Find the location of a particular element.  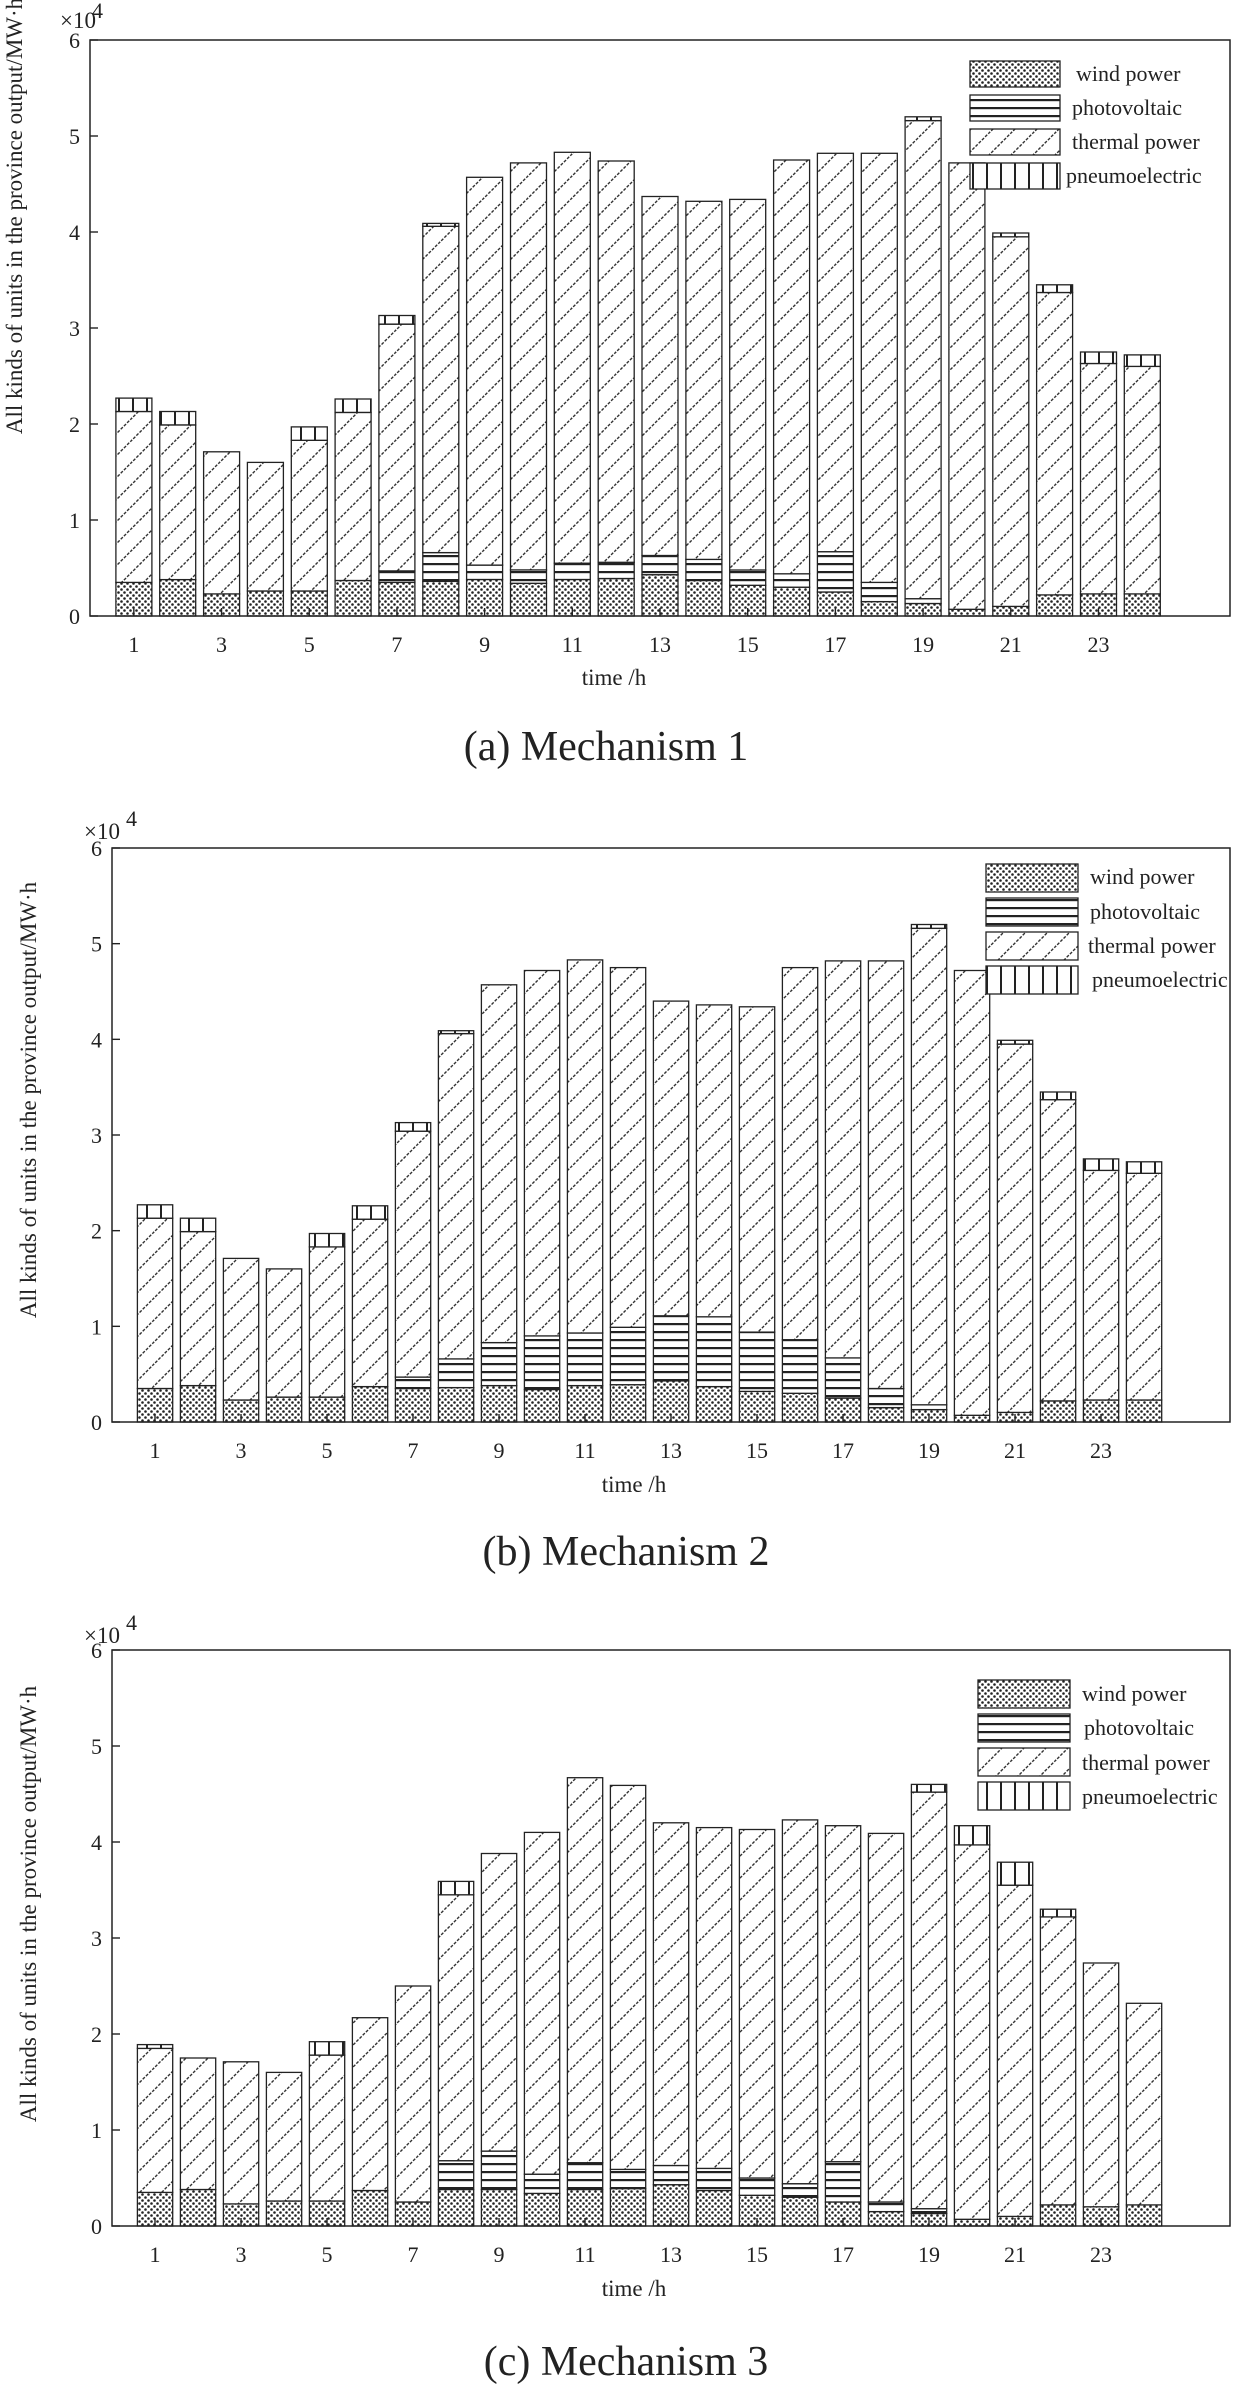

bar-thermal-h24 is located at coordinates (1144, 1286).